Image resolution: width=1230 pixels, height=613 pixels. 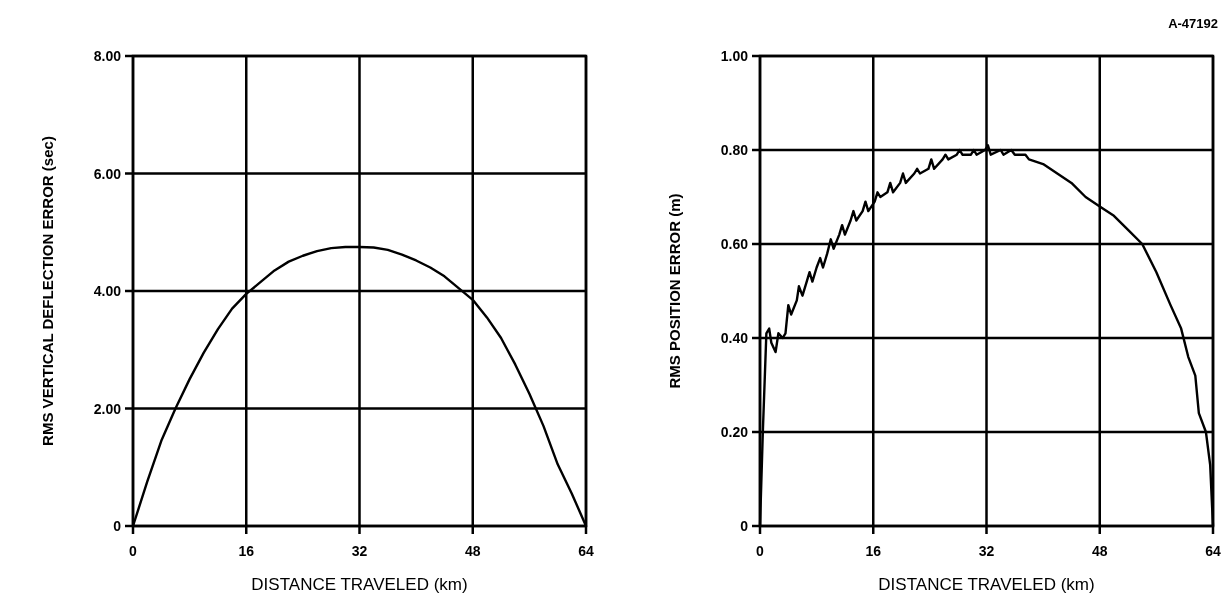 I want to click on y-tick-label: 4.00, so click(x=107, y=291).